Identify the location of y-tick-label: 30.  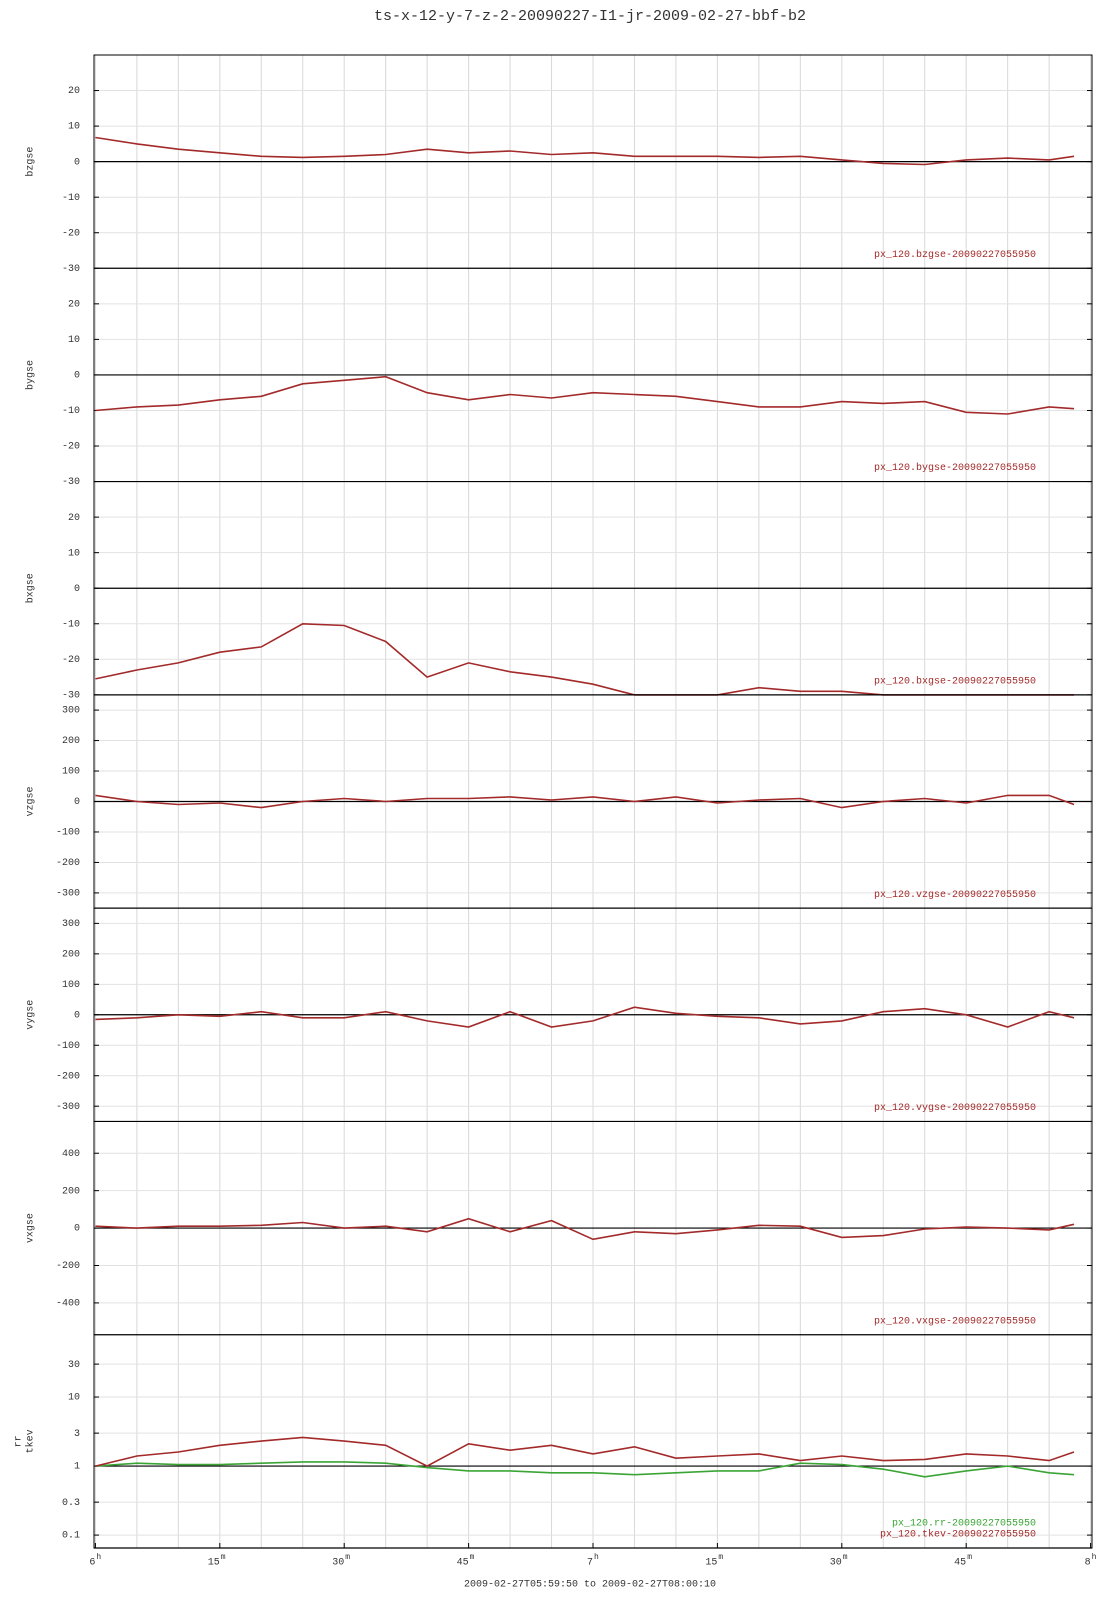
(74, 1365).